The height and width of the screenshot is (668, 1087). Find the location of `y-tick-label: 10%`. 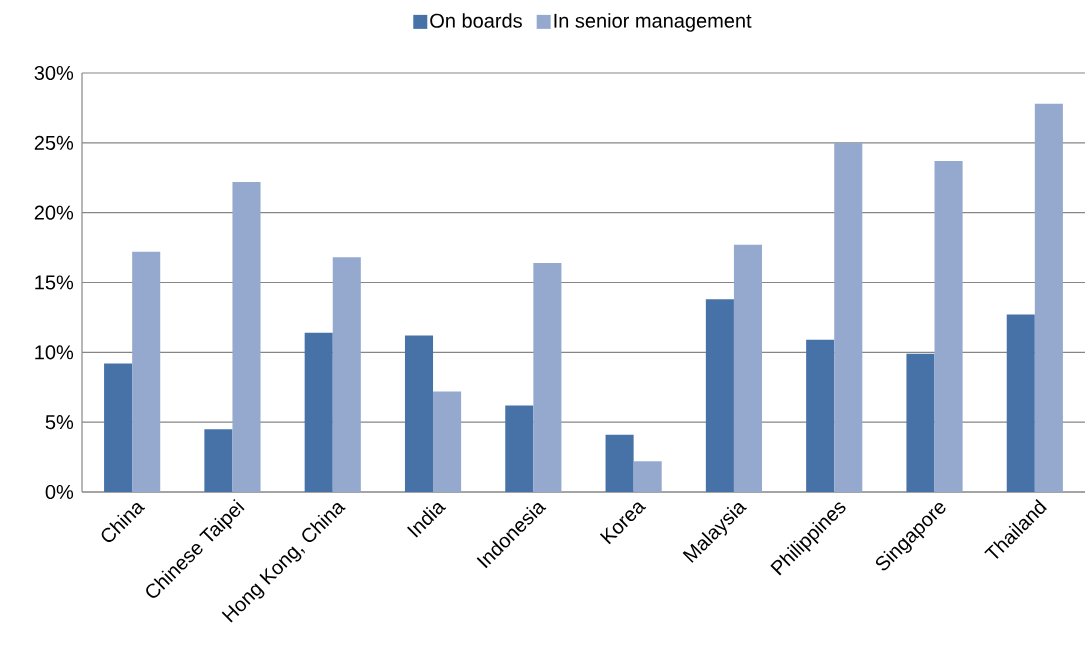

y-tick-label: 10% is located at coordinates (54, 352).